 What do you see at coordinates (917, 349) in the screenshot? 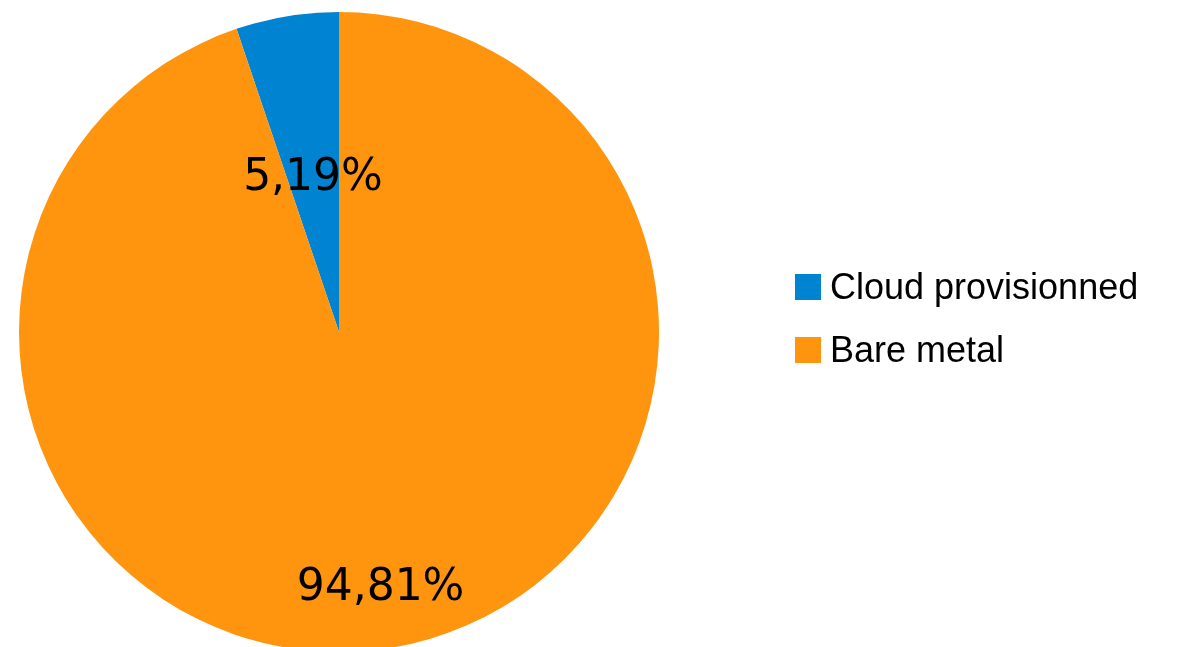
I see `legend-label: Bare metal` at bounding box center [917, 349].